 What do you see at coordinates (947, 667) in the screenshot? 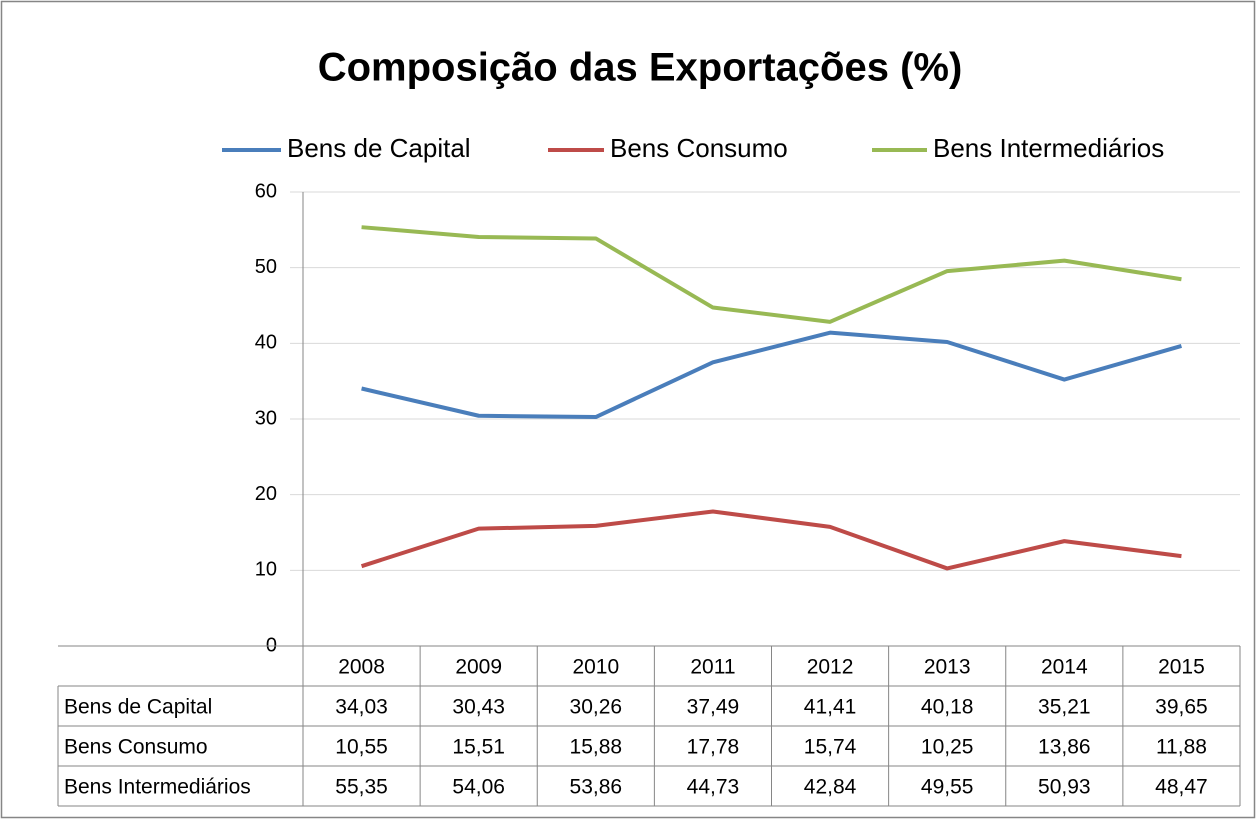
I see `x-tick-label: 2013` at bounding box center [947, 667].